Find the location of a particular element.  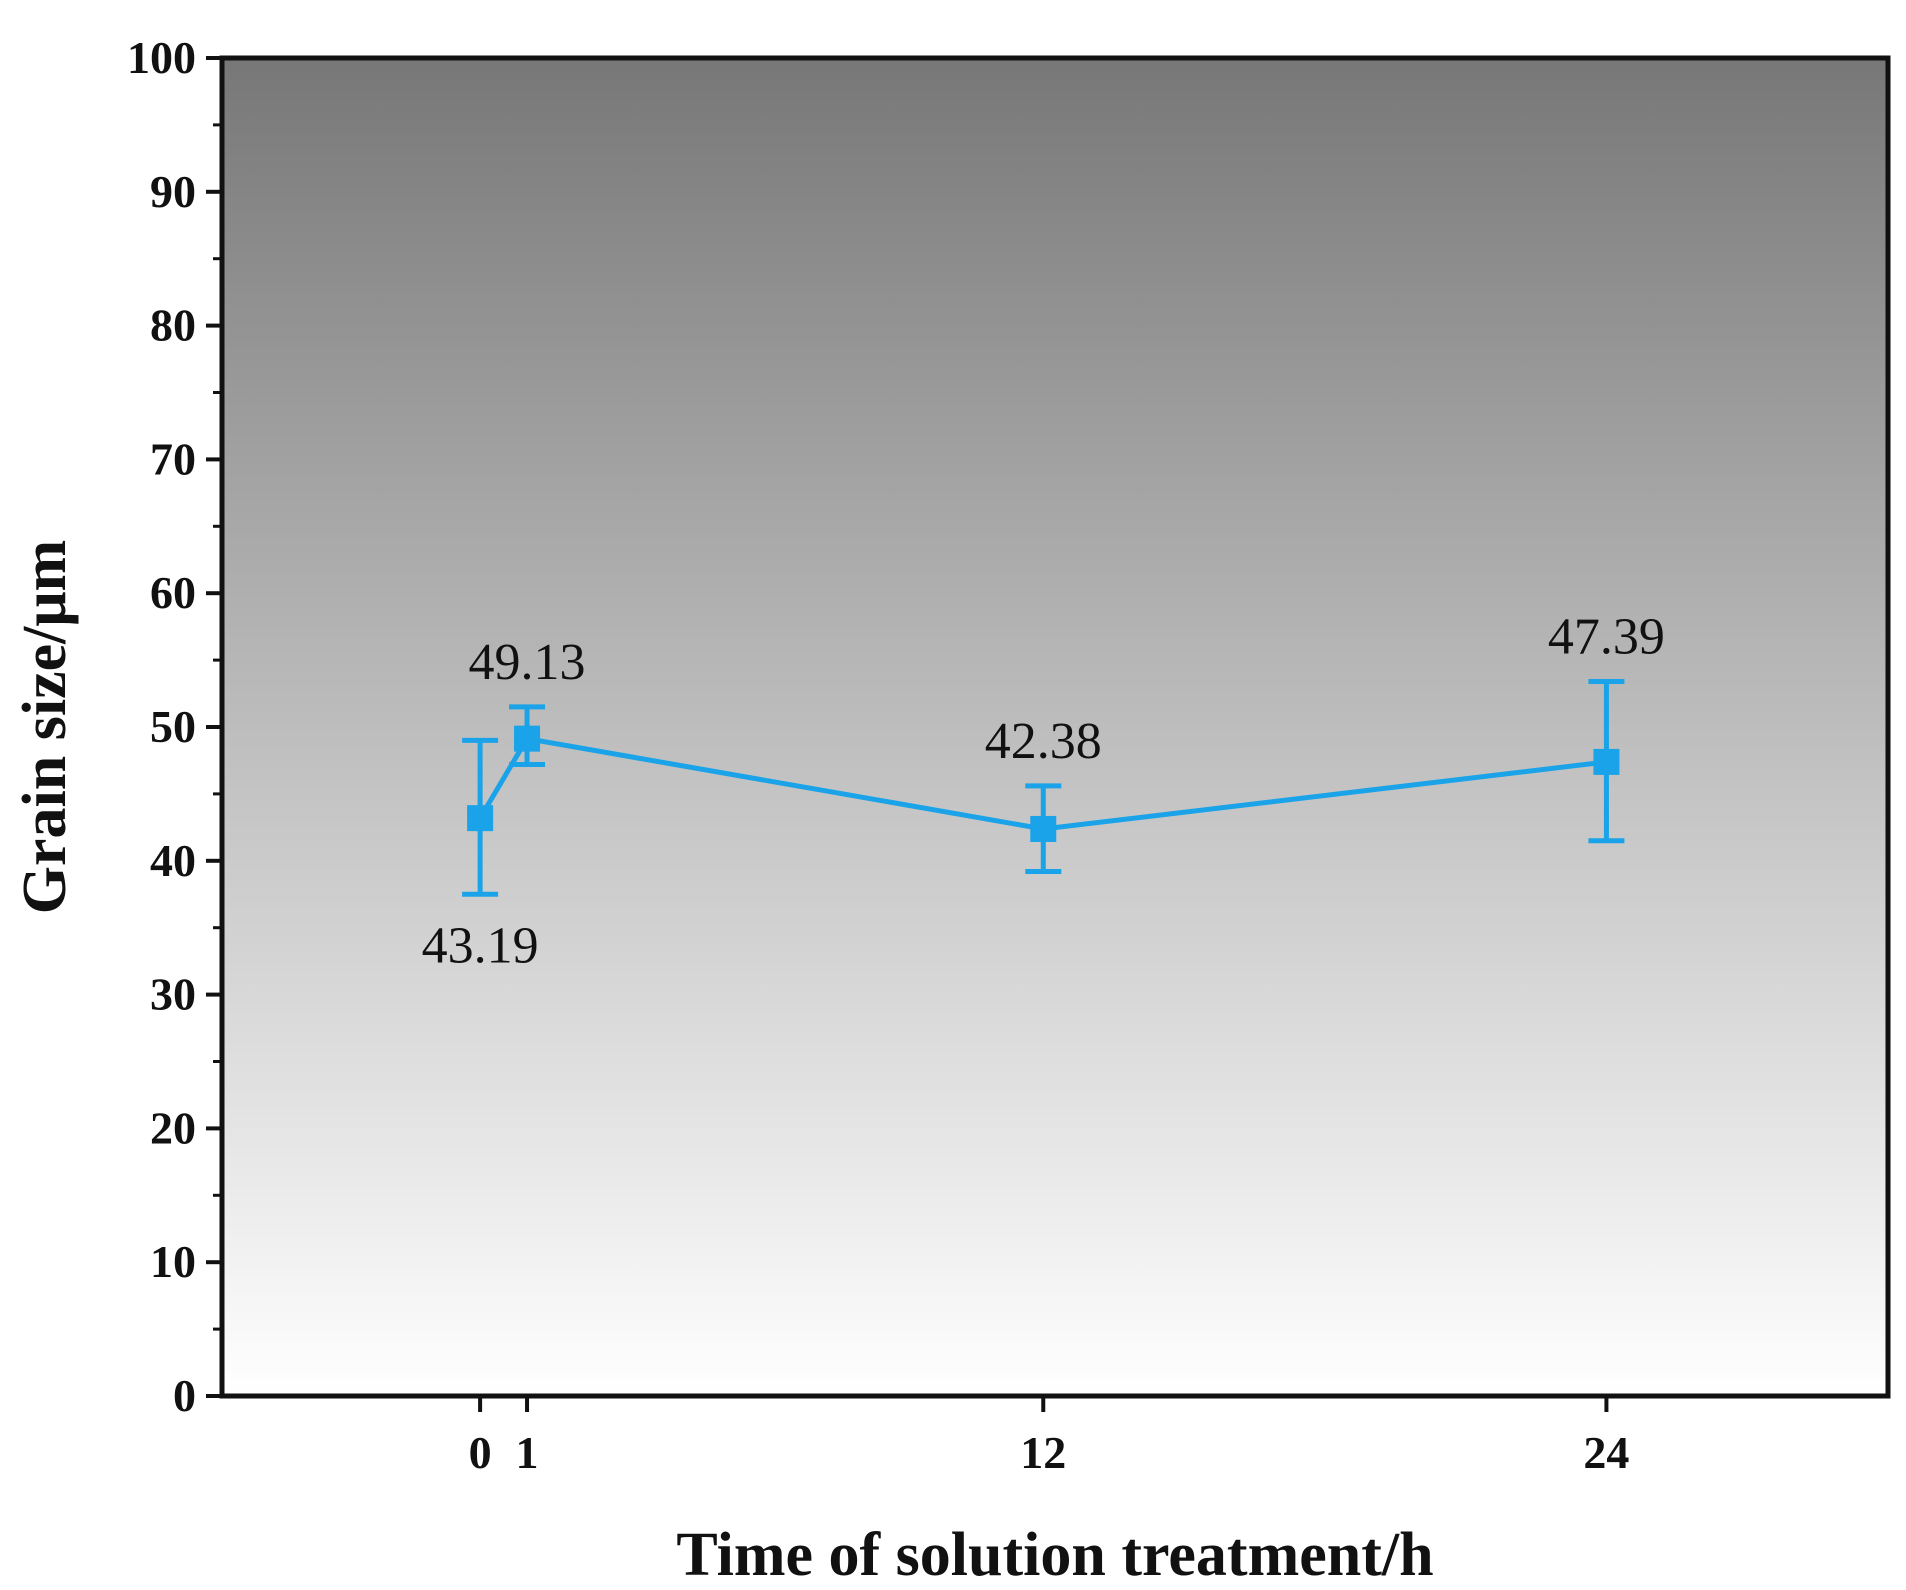

x-tick-label: 12 is located at coordinates (1043, 1452).